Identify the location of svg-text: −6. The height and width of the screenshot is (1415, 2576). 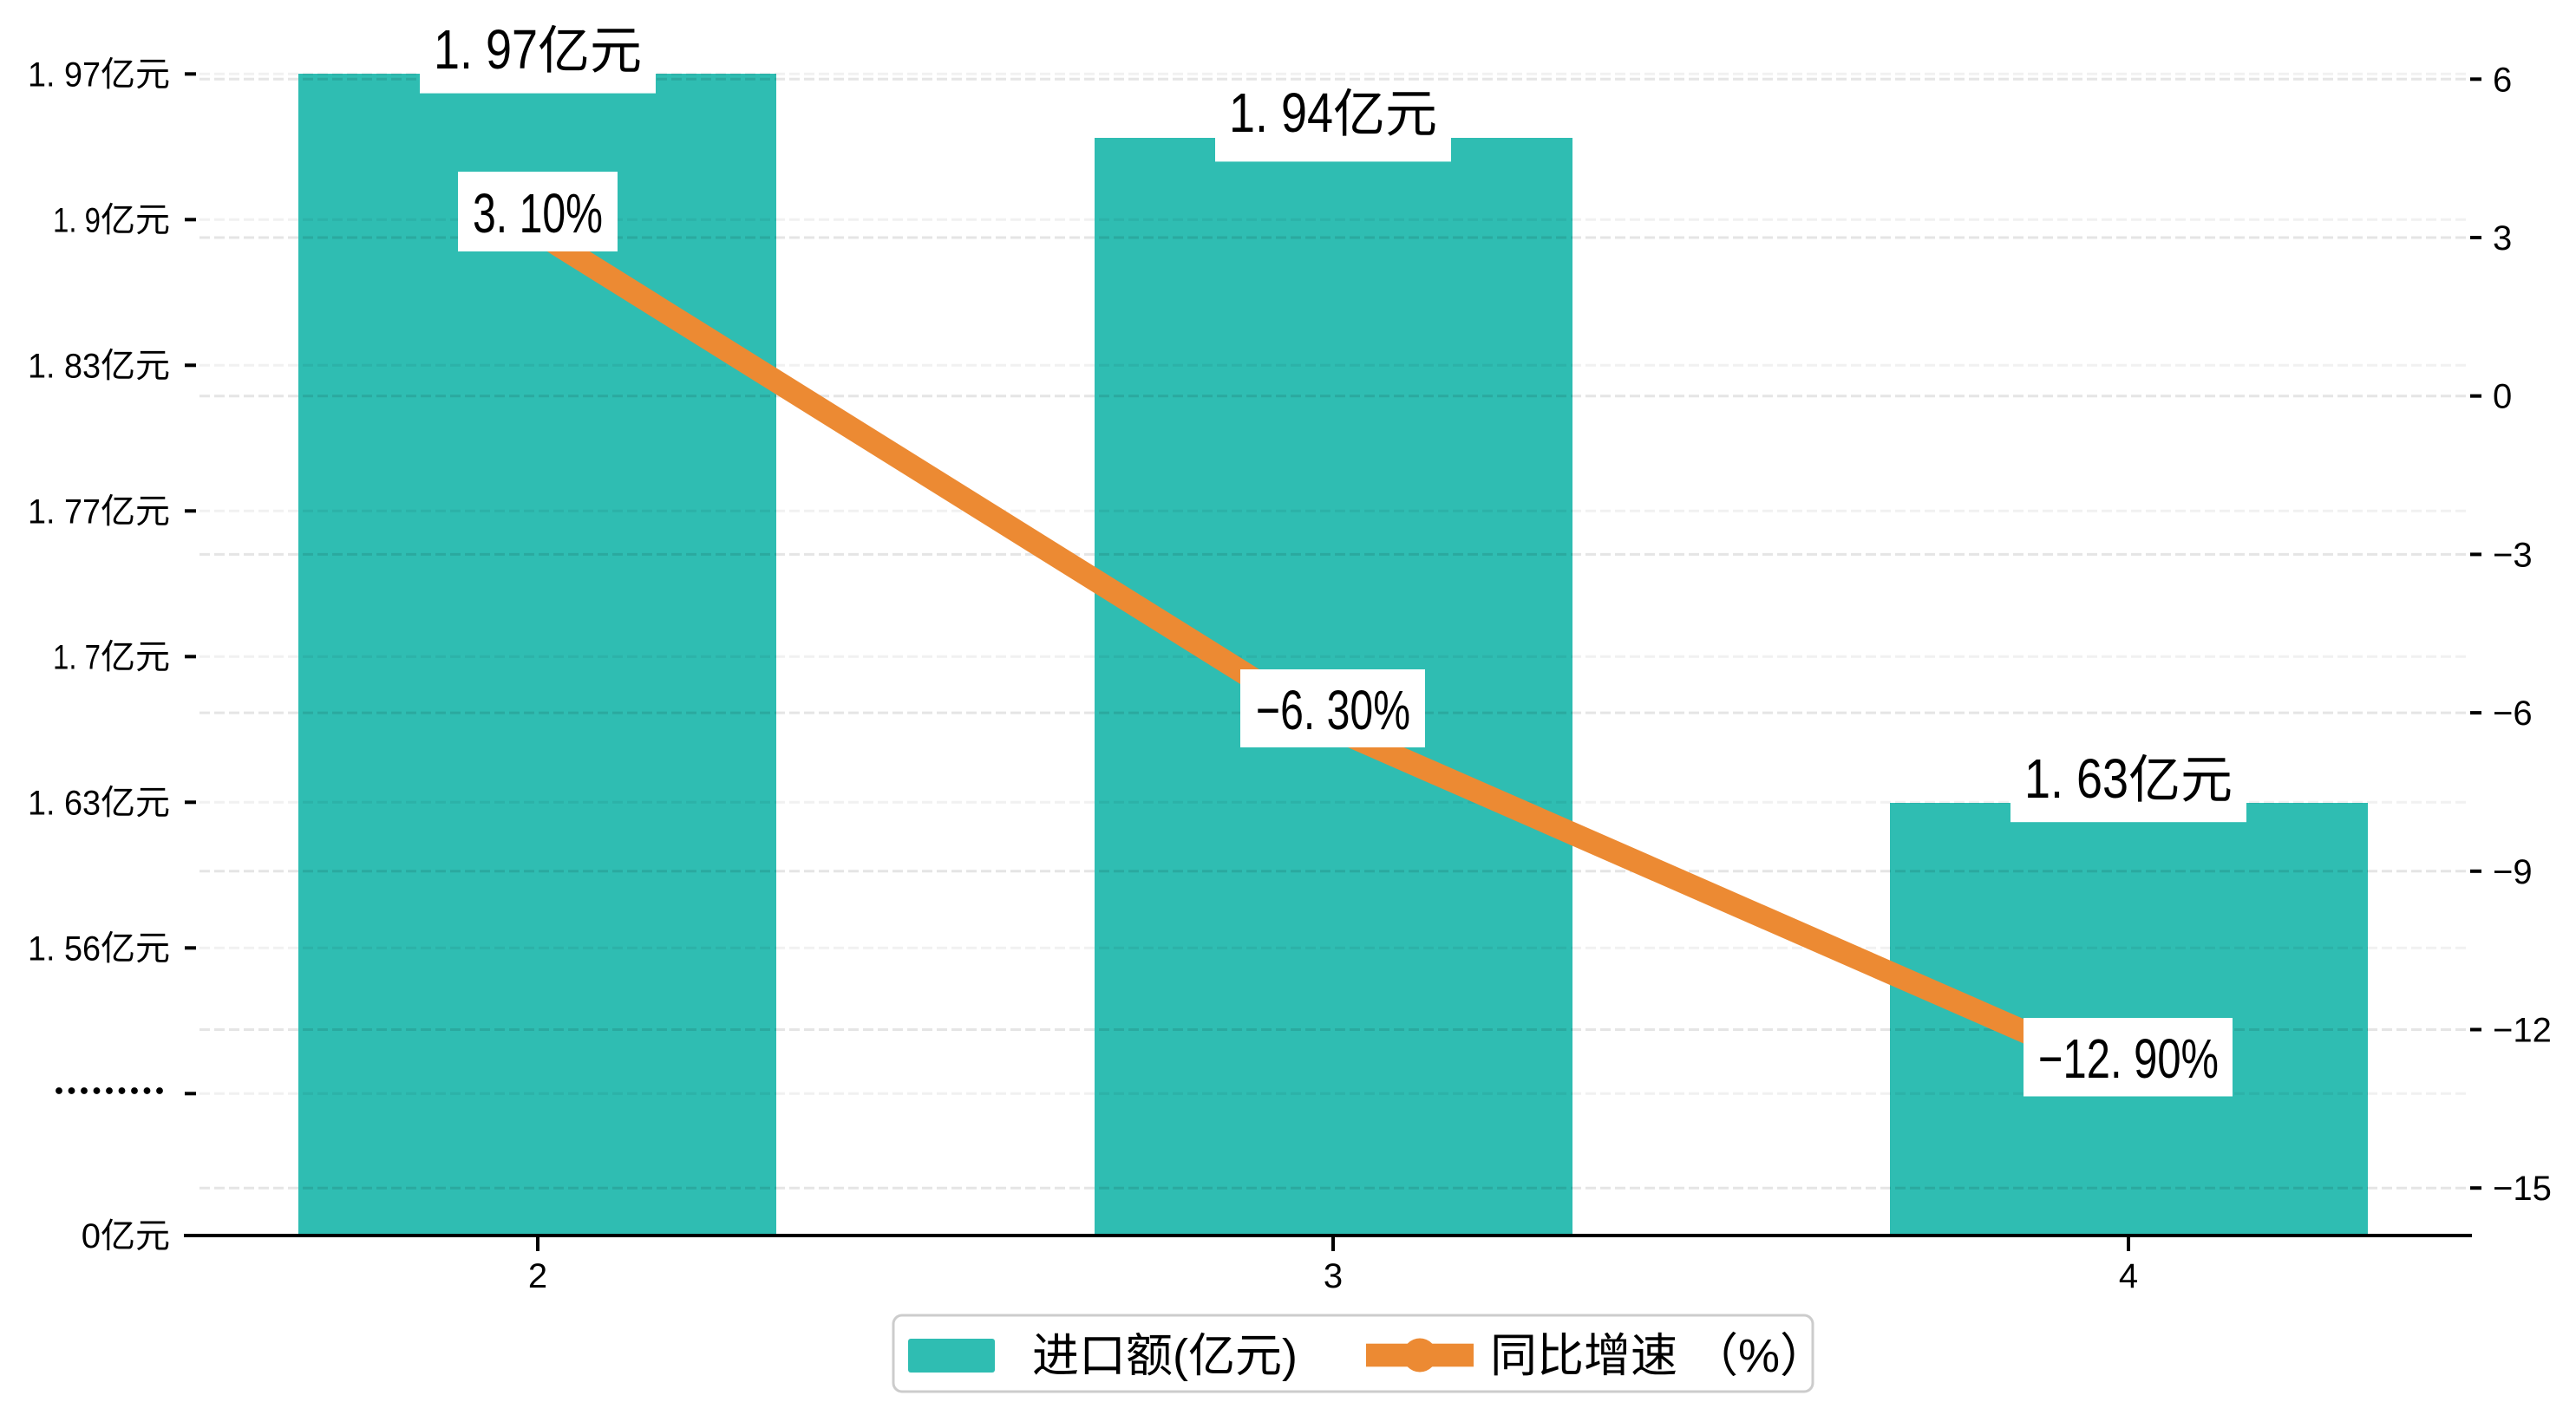
(2513, 713).